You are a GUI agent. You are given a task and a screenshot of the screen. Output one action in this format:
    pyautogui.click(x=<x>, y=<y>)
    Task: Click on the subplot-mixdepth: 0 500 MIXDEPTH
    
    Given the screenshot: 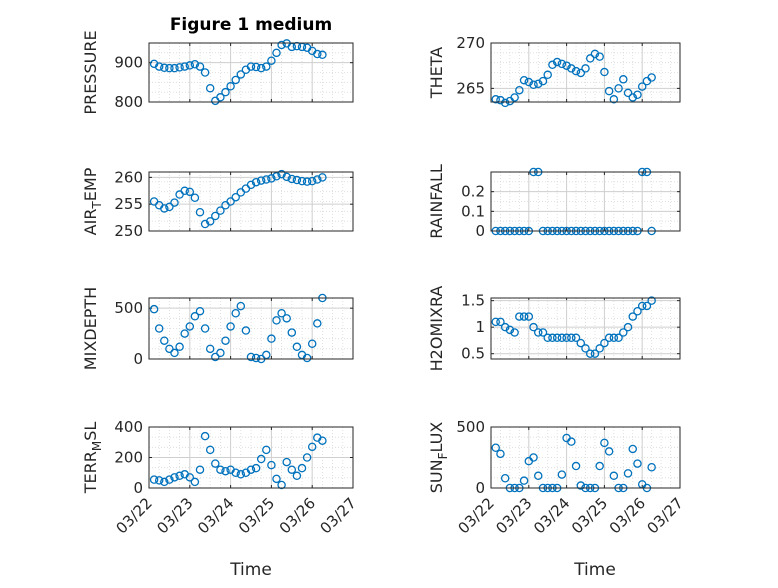 What is the action you would take?
    pyautogui.click(x=217, y=328)
    